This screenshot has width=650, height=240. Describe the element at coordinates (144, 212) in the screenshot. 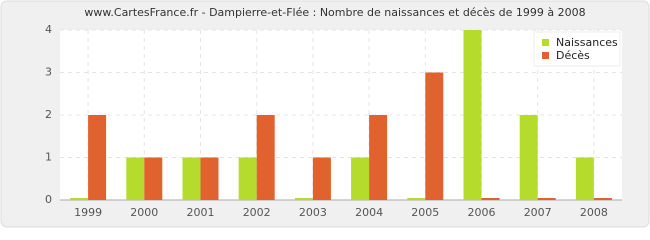

I see `x-tick-label: 2000` at that location.